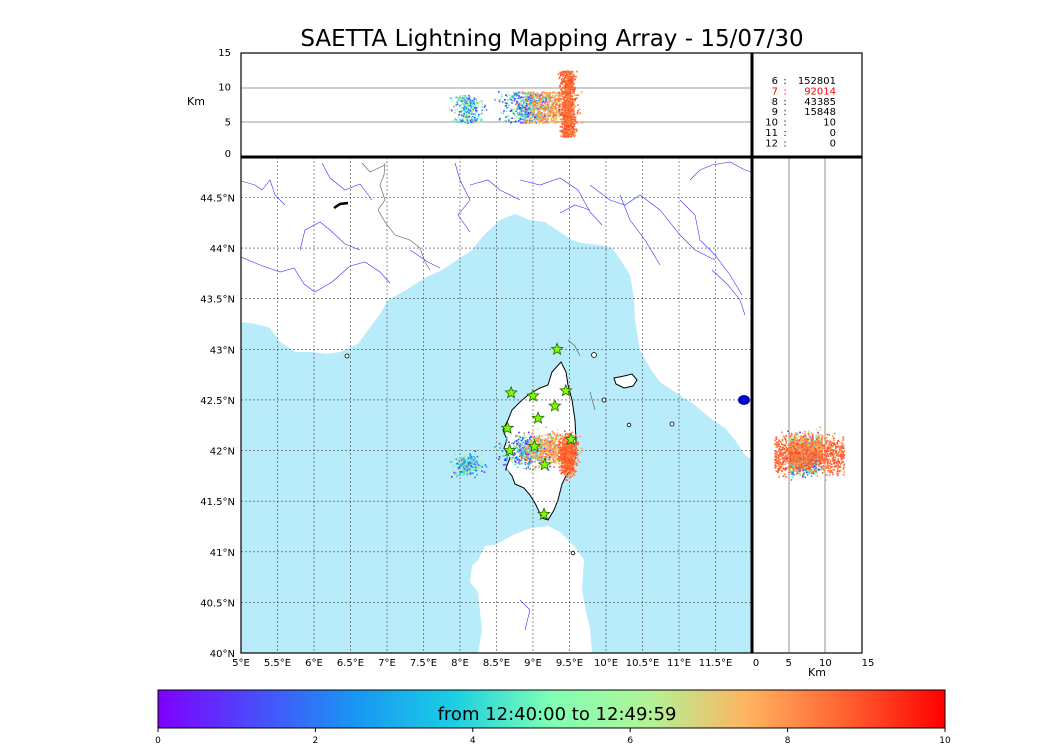 The height and width of the screenshot is (750, 1050). I want to click on map-y-tick-label: 44.5°N, so click(217, 198).